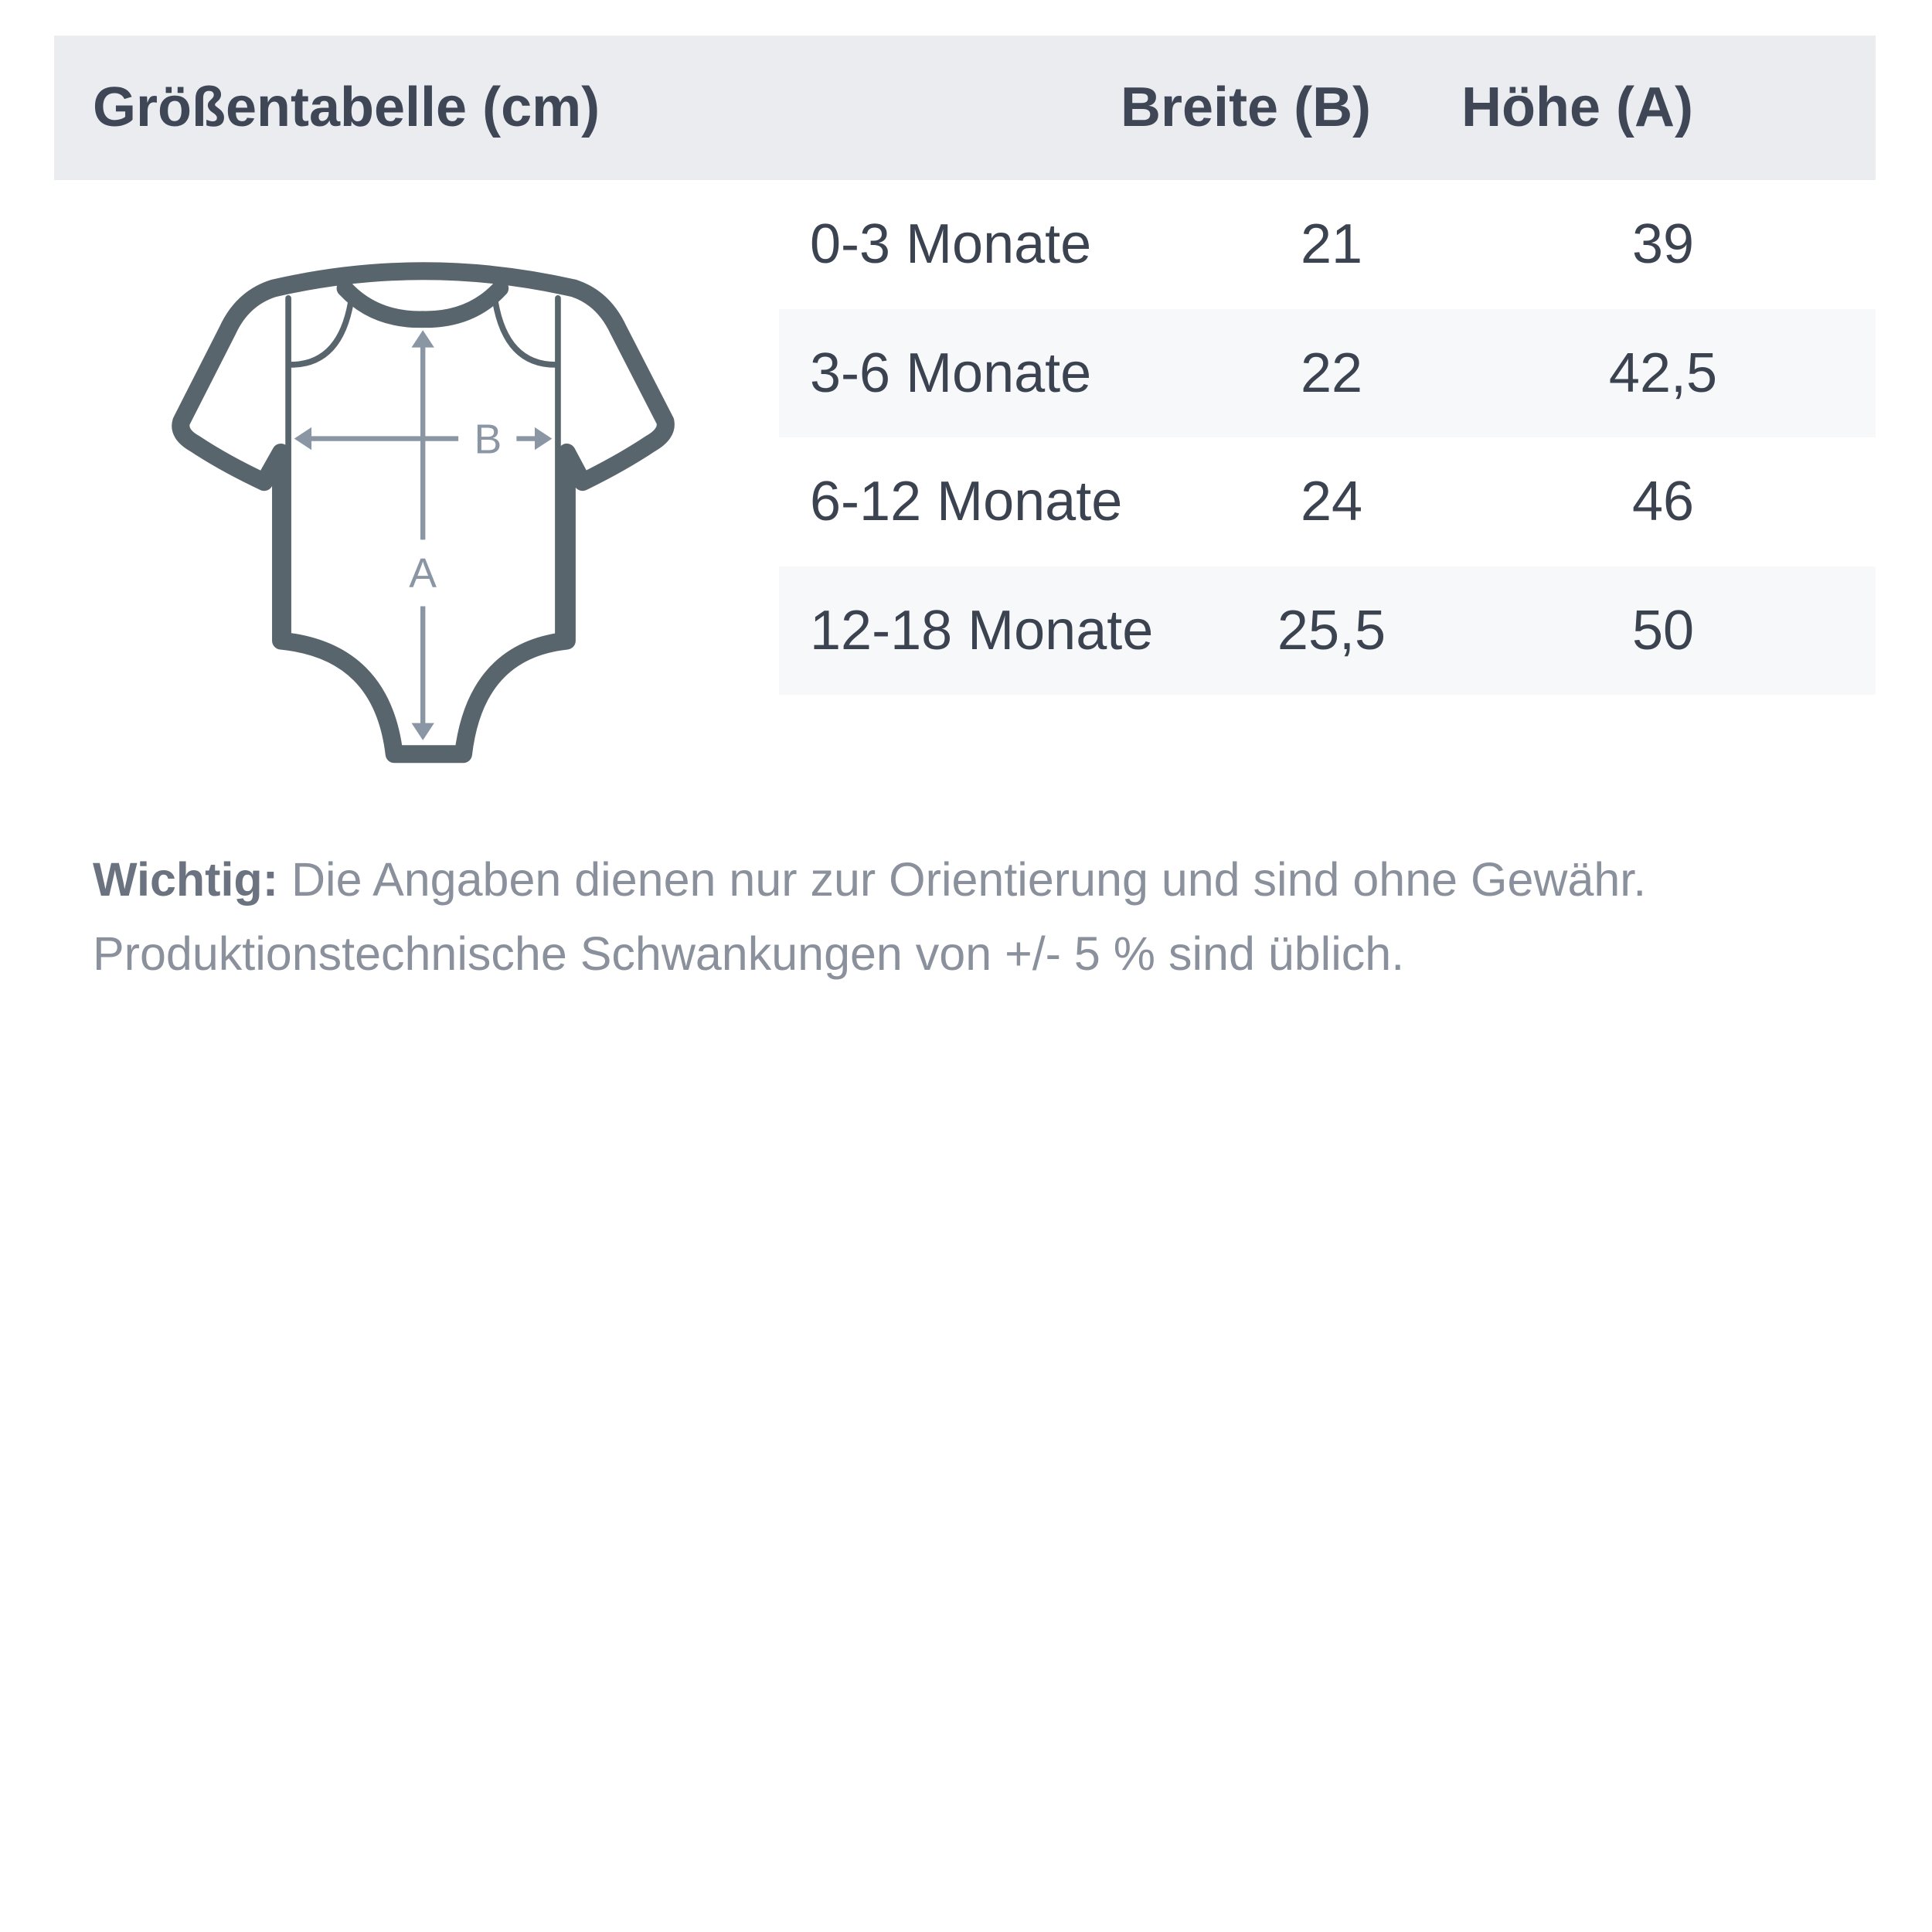  What do you see at coordinates (422, 304) in the screenshot?
I see `collar` at bounding box center [422, 304].